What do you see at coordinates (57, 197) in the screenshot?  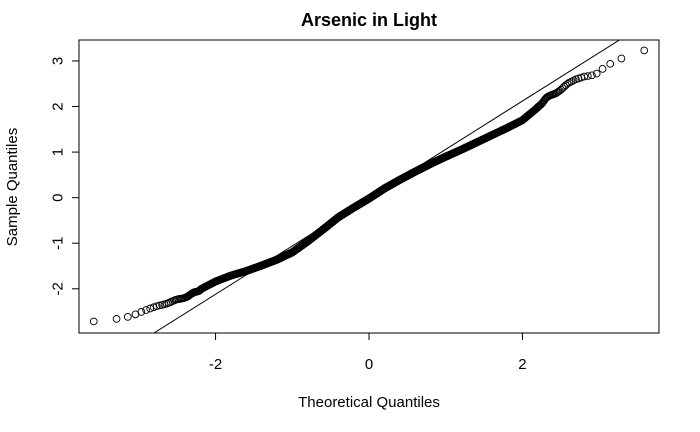 I see `y-tick-label: 0` at bounding box center [57, 197].